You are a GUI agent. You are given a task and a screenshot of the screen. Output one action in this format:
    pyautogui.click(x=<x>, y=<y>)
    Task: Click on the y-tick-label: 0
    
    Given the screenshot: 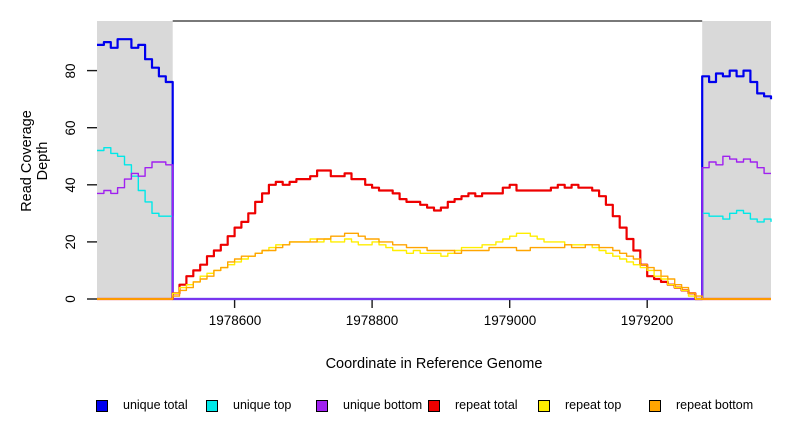 What is the action you would take?
    pyautogui.click(x=70, y=299)
    